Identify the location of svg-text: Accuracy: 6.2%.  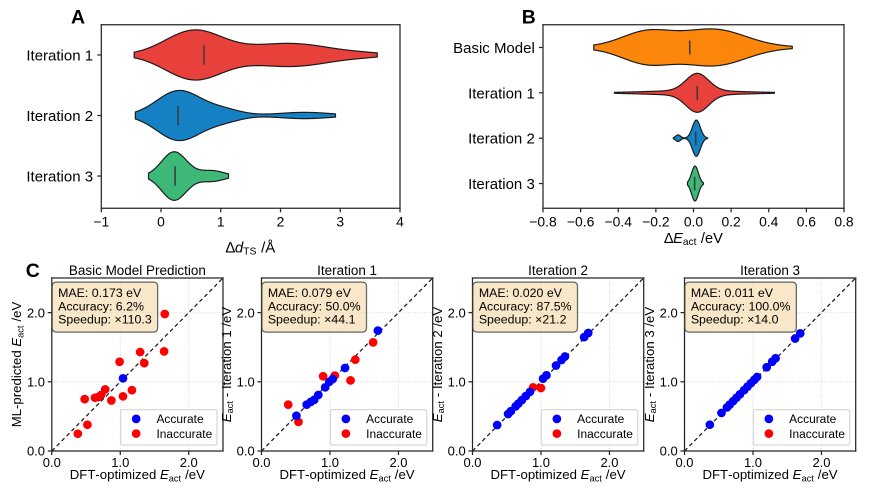
(101, 306).